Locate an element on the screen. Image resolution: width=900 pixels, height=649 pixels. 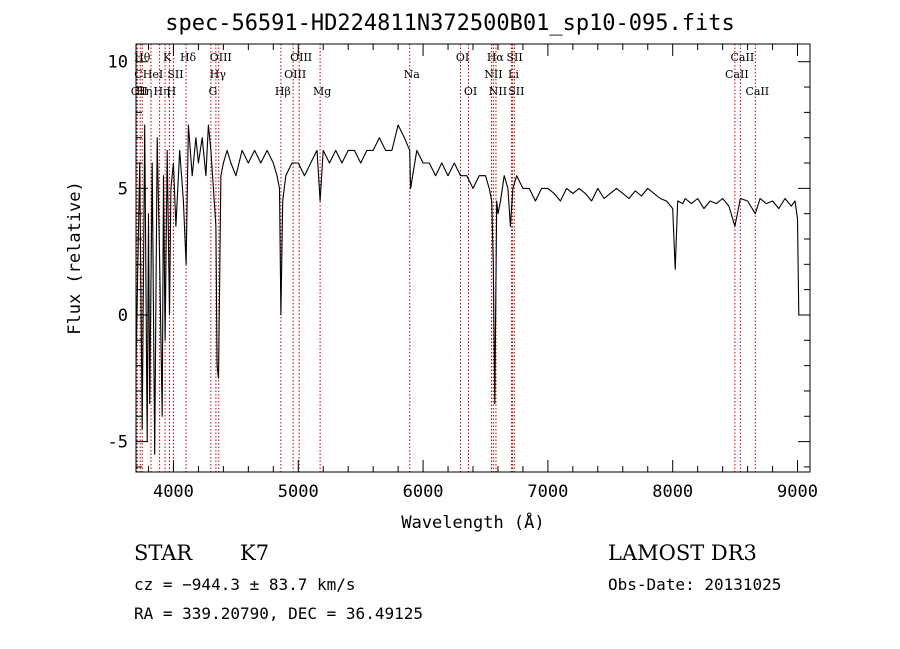
x-tick-label: 9000 is located at coordinates (797, 492).